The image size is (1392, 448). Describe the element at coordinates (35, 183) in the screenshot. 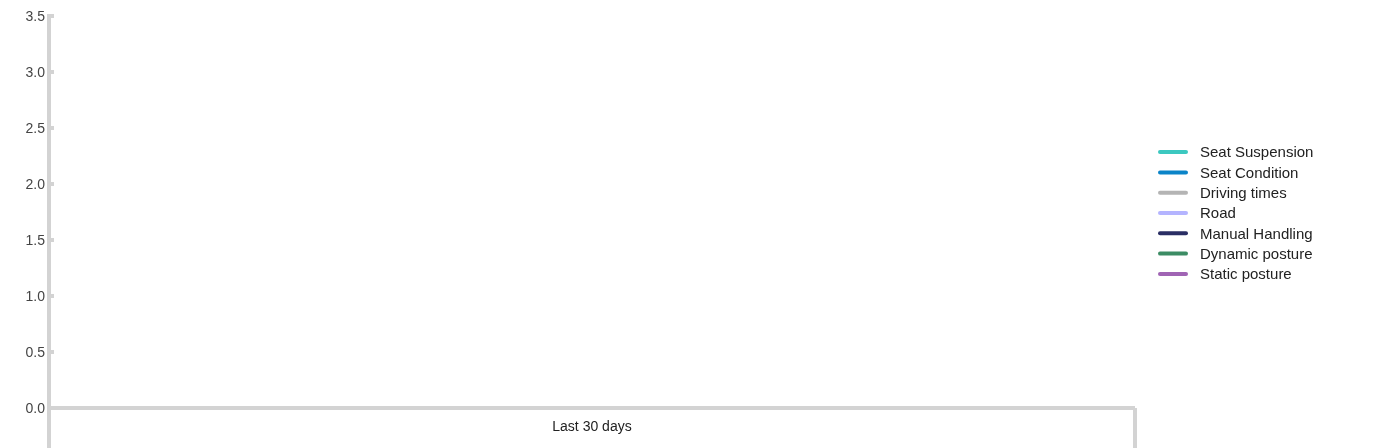

I see `y-tick-label: 2.0` at that location.